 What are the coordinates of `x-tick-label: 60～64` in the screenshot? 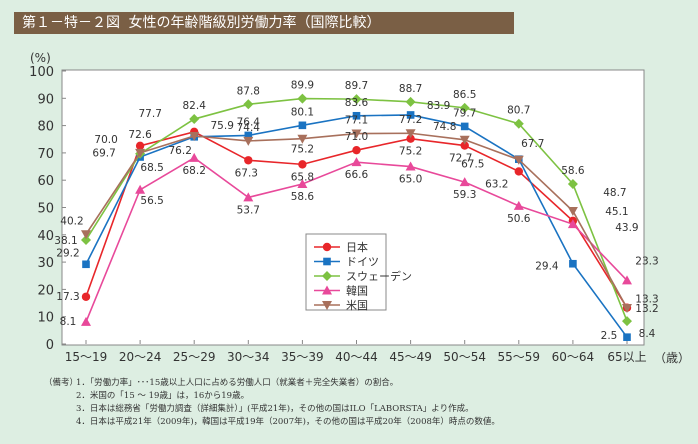 It's located at (573, 357).